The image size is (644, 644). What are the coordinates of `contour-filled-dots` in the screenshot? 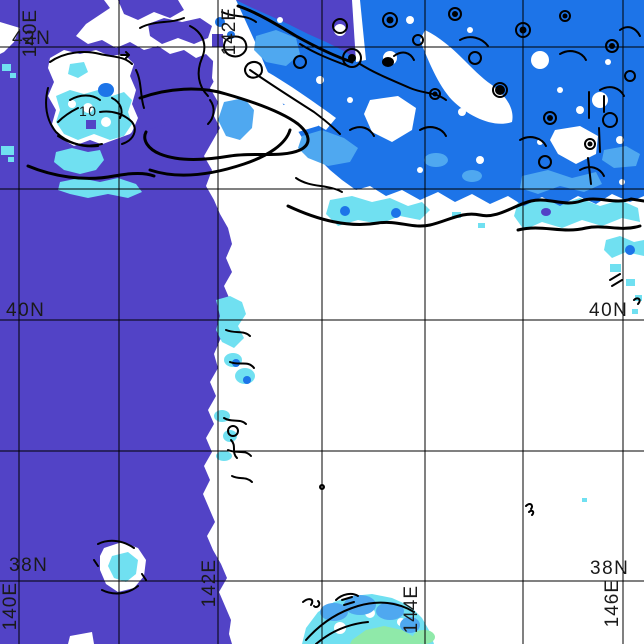 It's located at (481, 79).